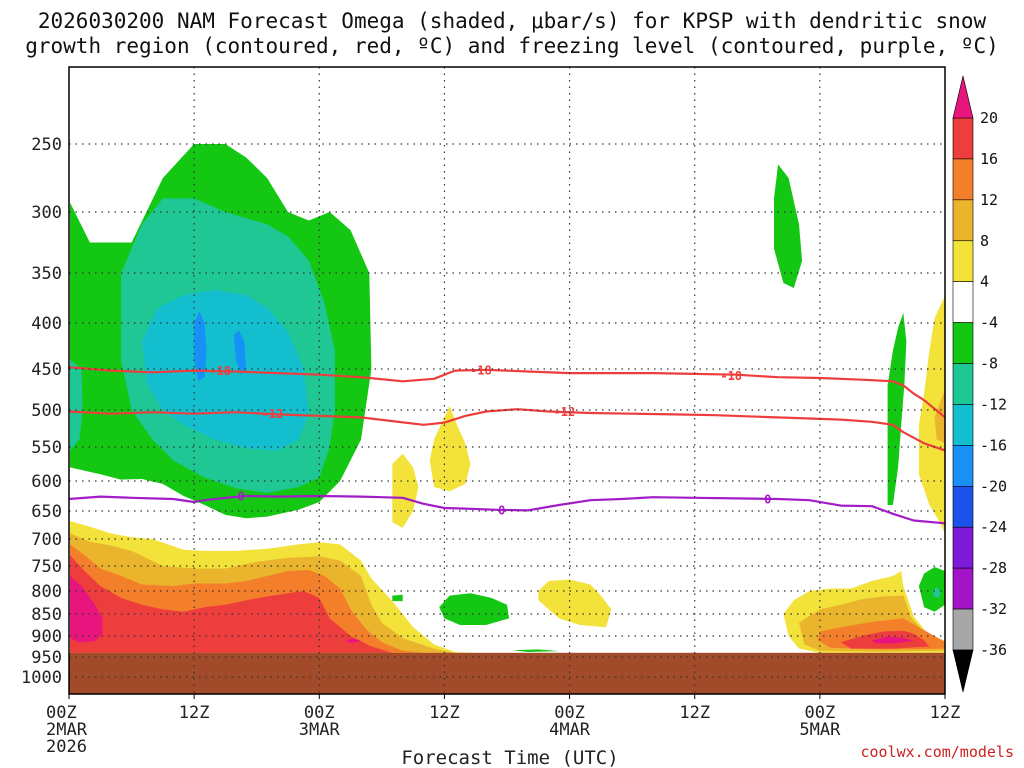  I want to click on y-tick-label: 700, so click(46, 540).